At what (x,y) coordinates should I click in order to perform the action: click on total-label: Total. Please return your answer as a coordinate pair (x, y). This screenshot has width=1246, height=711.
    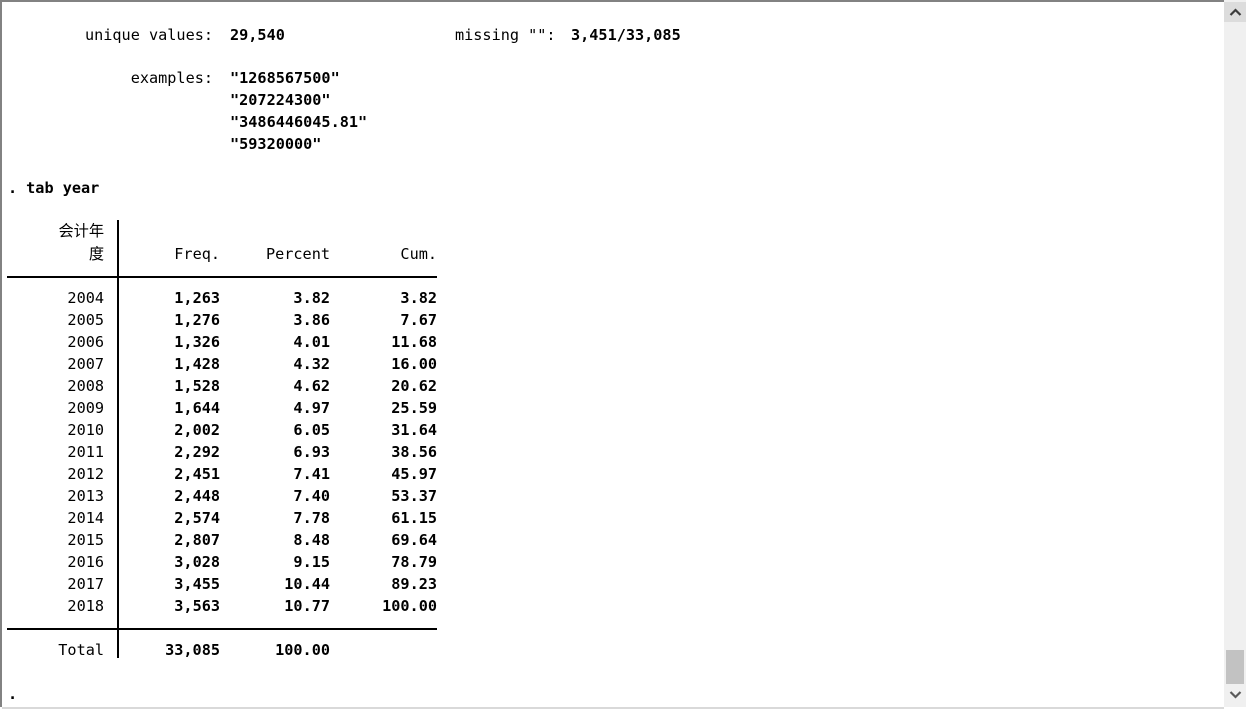
    Looking at the image, I should click on (81, 650).